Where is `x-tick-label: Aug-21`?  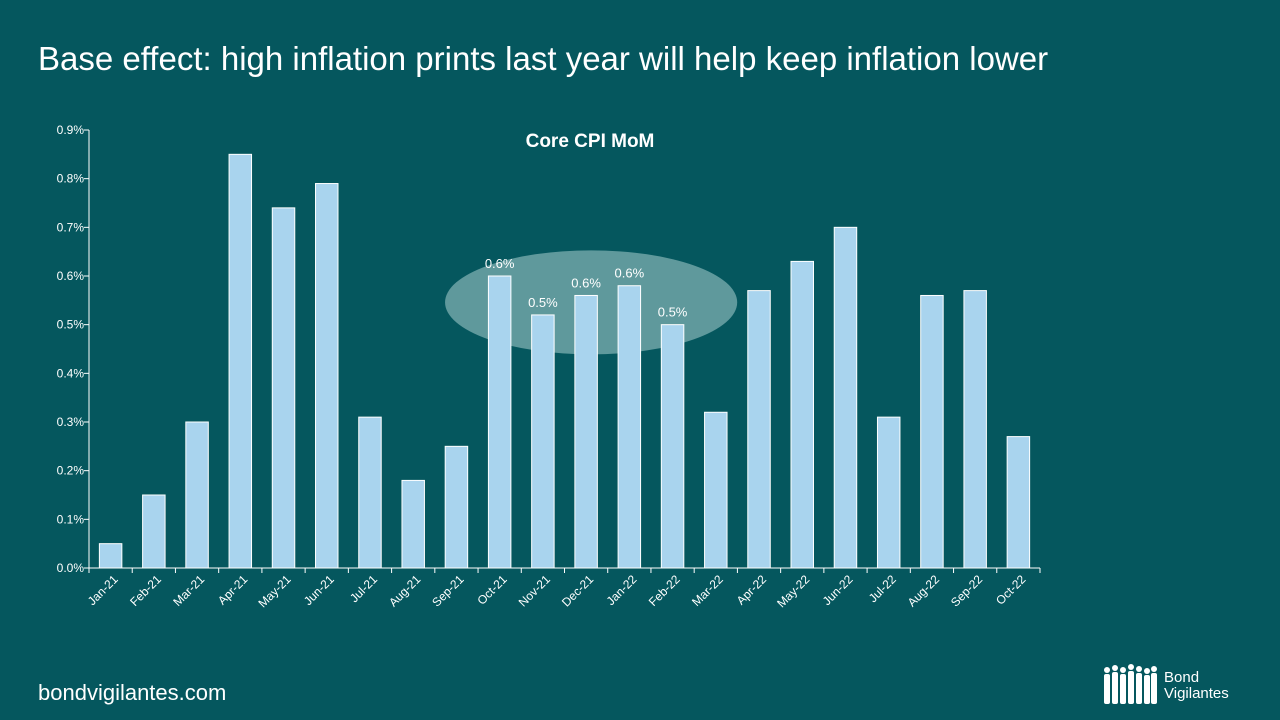 x-tick-label: Aug-21 is located at coordinates (404, 590).